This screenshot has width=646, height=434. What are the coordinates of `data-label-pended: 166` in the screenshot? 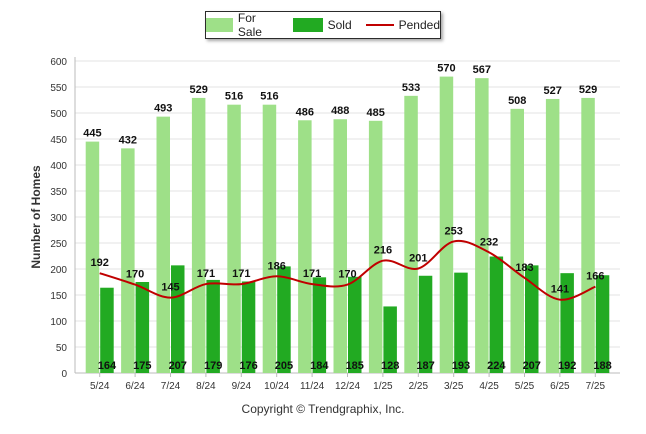 It's located at (595, 277).